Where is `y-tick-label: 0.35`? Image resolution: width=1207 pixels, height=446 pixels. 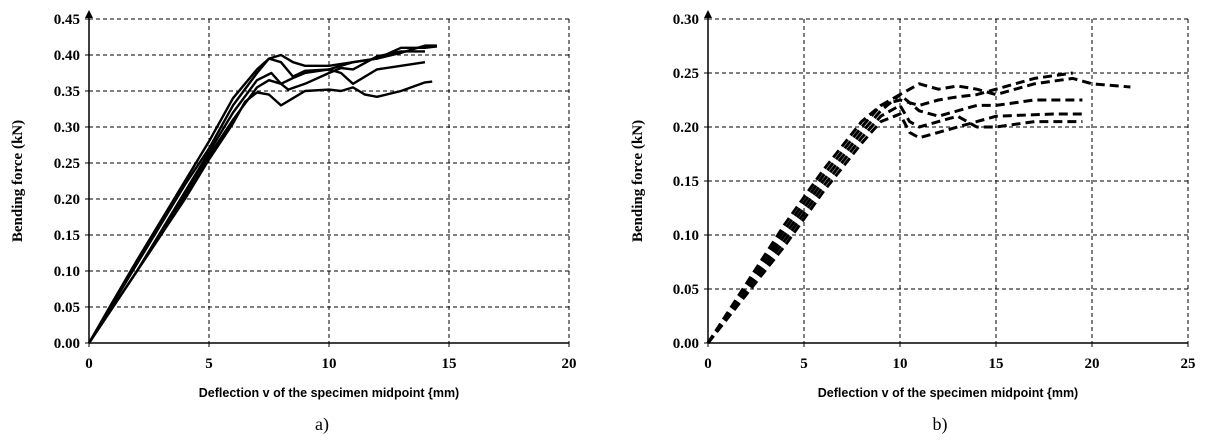
y-tick-label: 0.35 is located at coordinates (67, 92).